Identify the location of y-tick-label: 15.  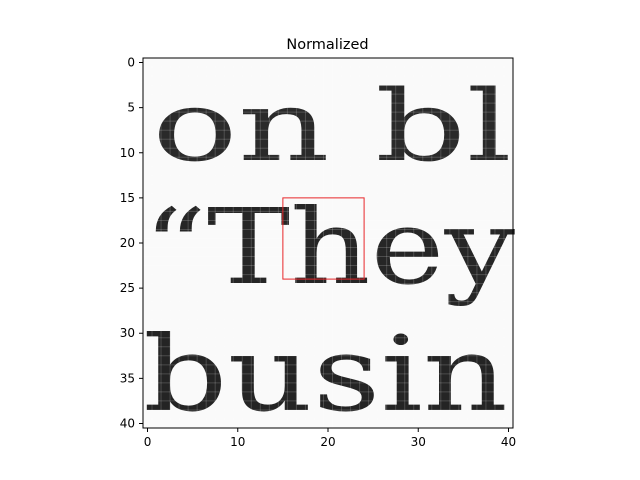
(127, 198).